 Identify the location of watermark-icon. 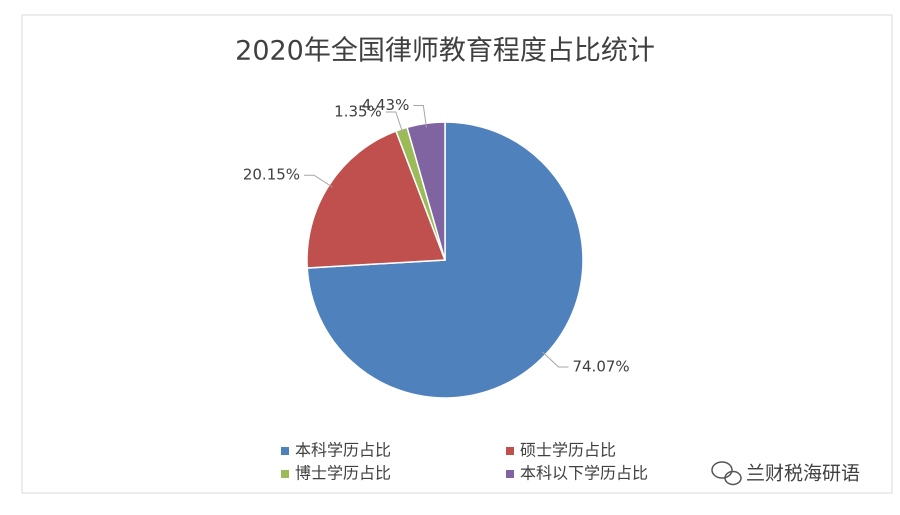
(726, 473).